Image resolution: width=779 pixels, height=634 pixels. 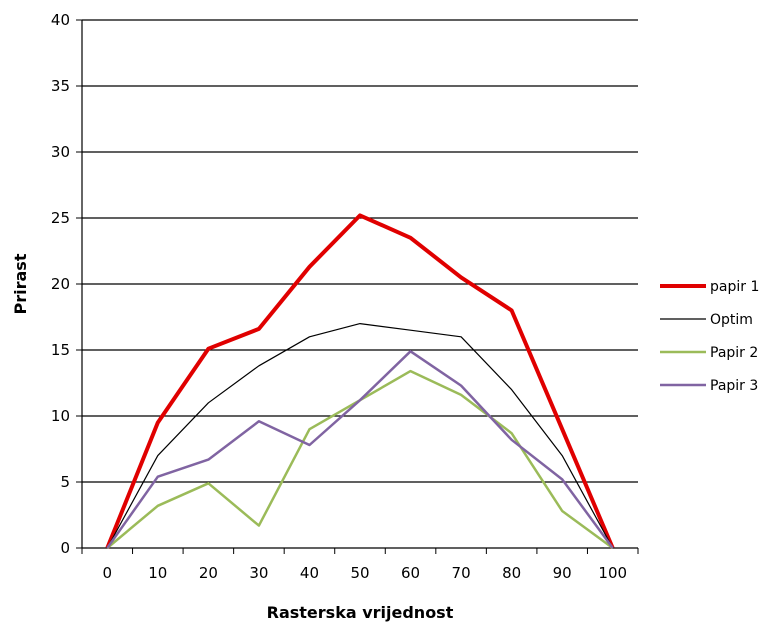 What do you see at coordinates (60, 350) in the screenshot?
I see `y-tick-label: 15` at bounding box center [60, 350].